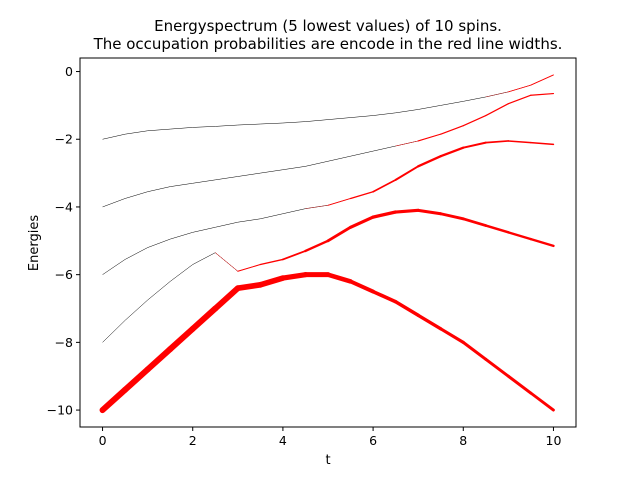 This screenshot has height=480, width=640. I want to click on y-tick-label: −6, so click(64, 274).